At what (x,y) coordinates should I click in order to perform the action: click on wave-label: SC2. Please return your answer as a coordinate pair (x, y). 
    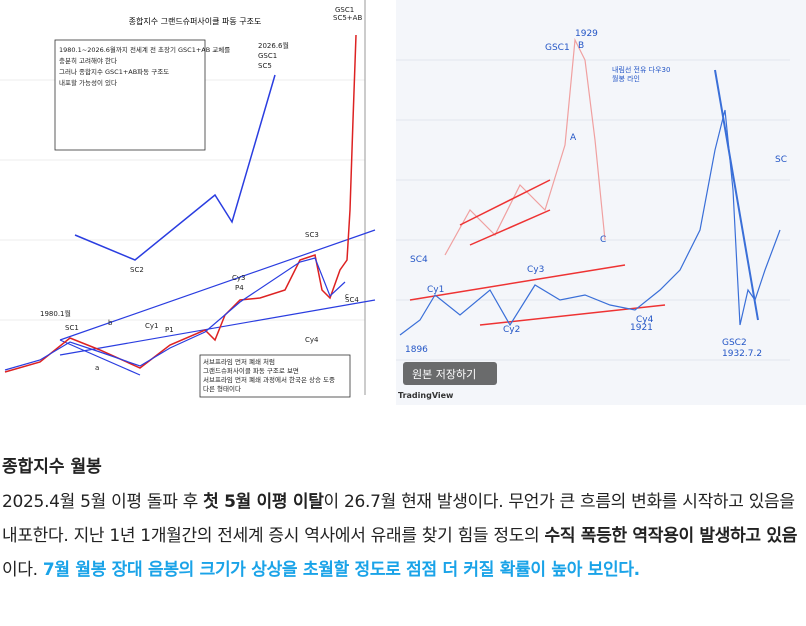
    Looking at the image, I should click on (137, 270).